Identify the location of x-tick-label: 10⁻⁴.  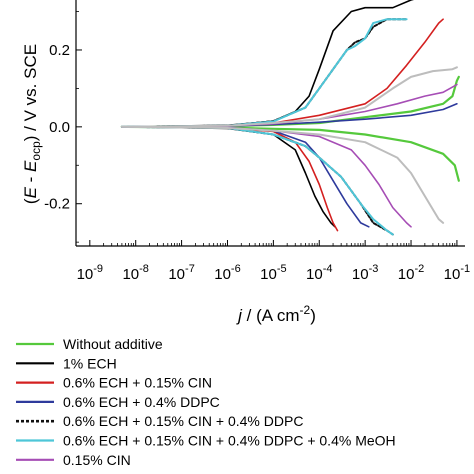
(319, 273).